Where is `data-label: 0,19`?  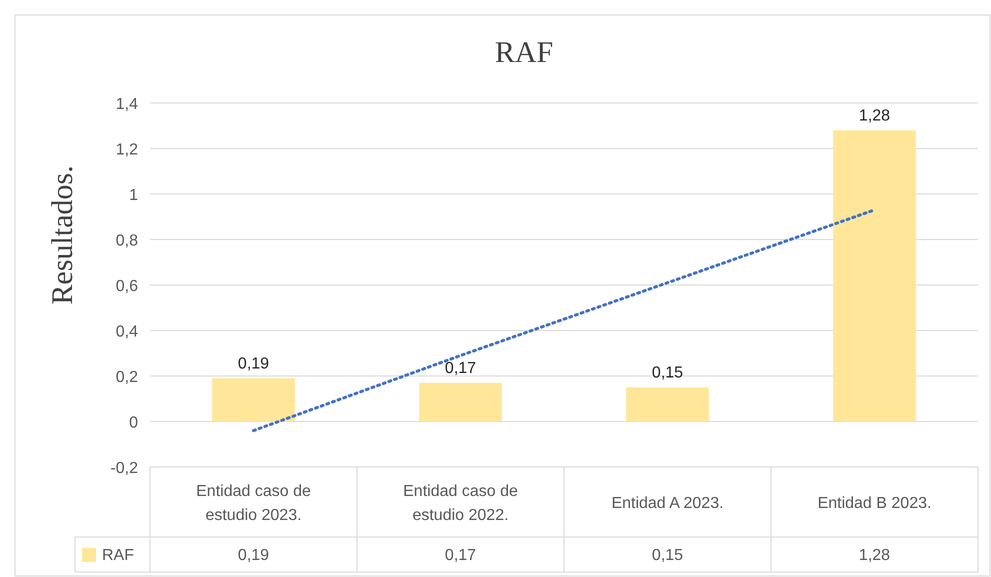 data-label: 0,19 is located at coordinates (254, 555).